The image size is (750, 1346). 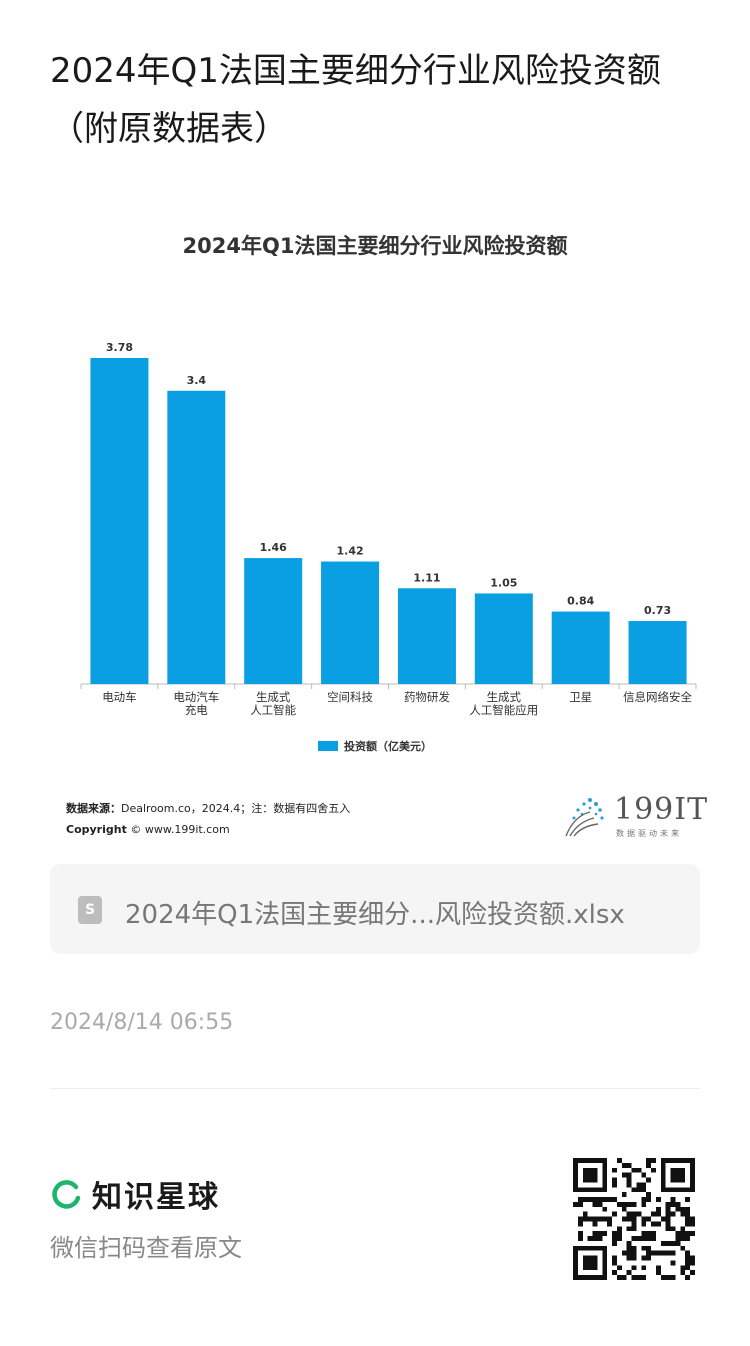 I want to click on x-tick-label: 卫星, so click(x=580, y=697).